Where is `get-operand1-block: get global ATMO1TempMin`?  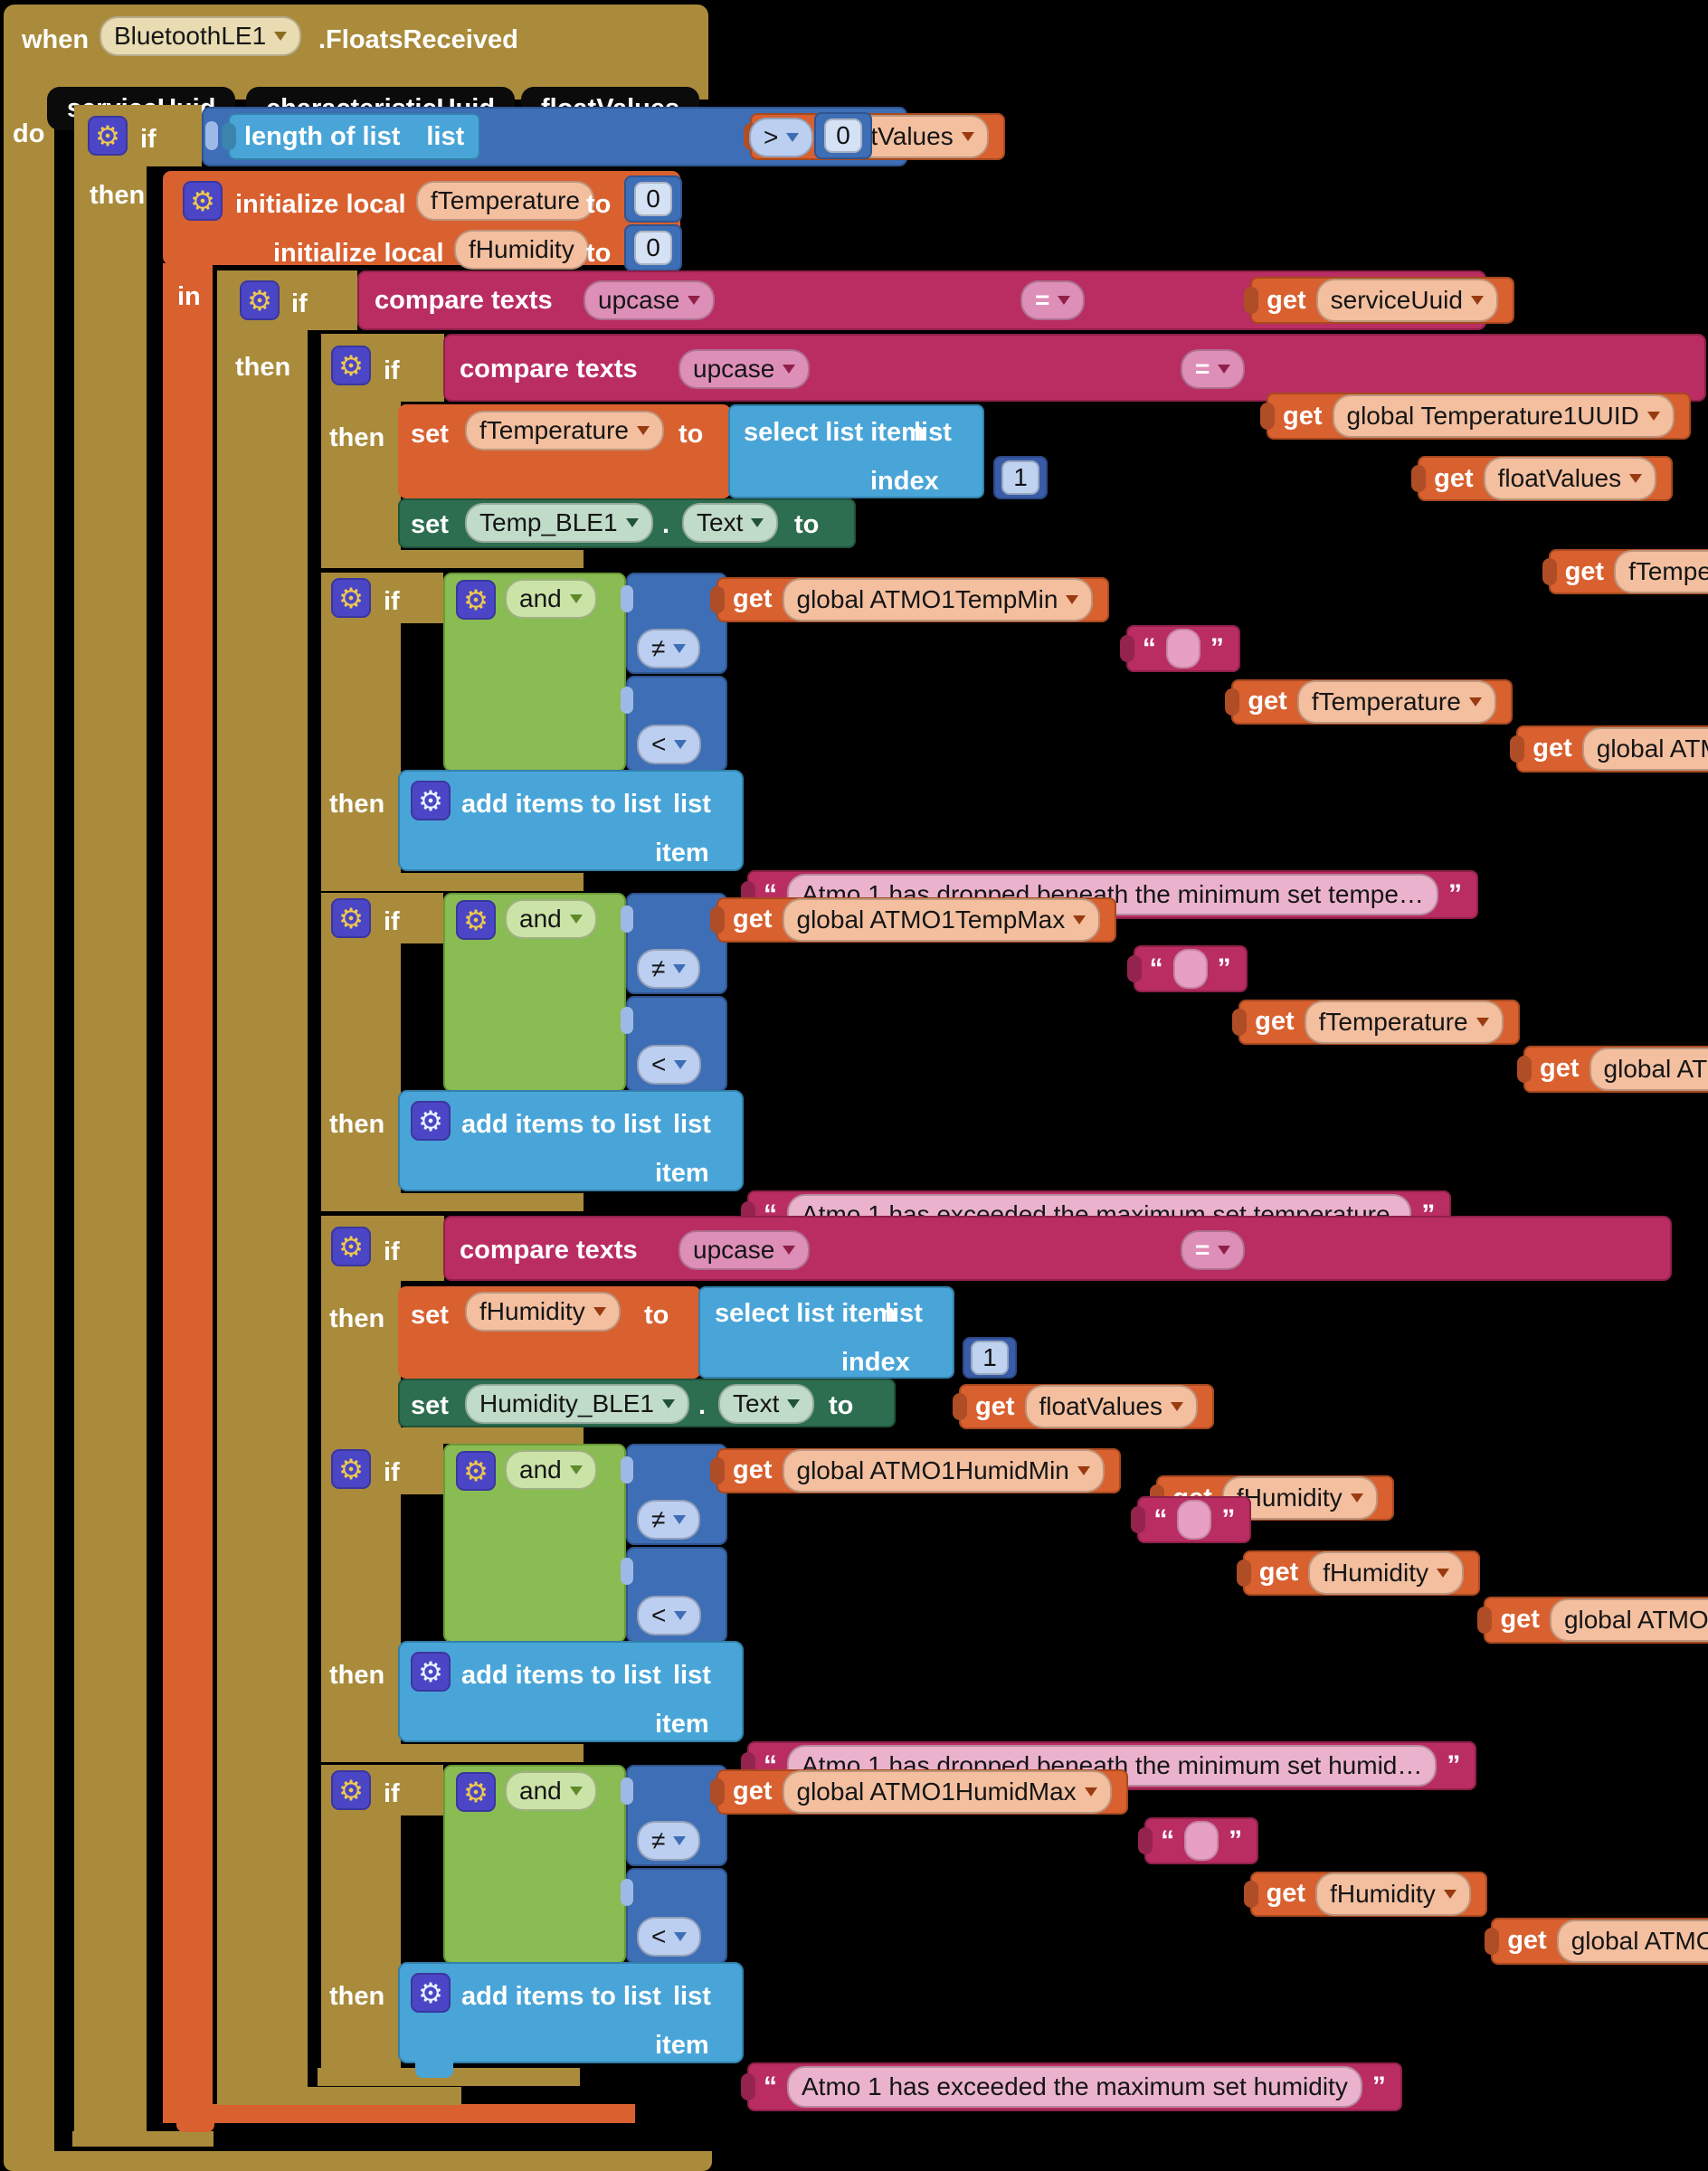 get-operand1-block: get global ATMO1TempMin is located at coordinates (913, 599).